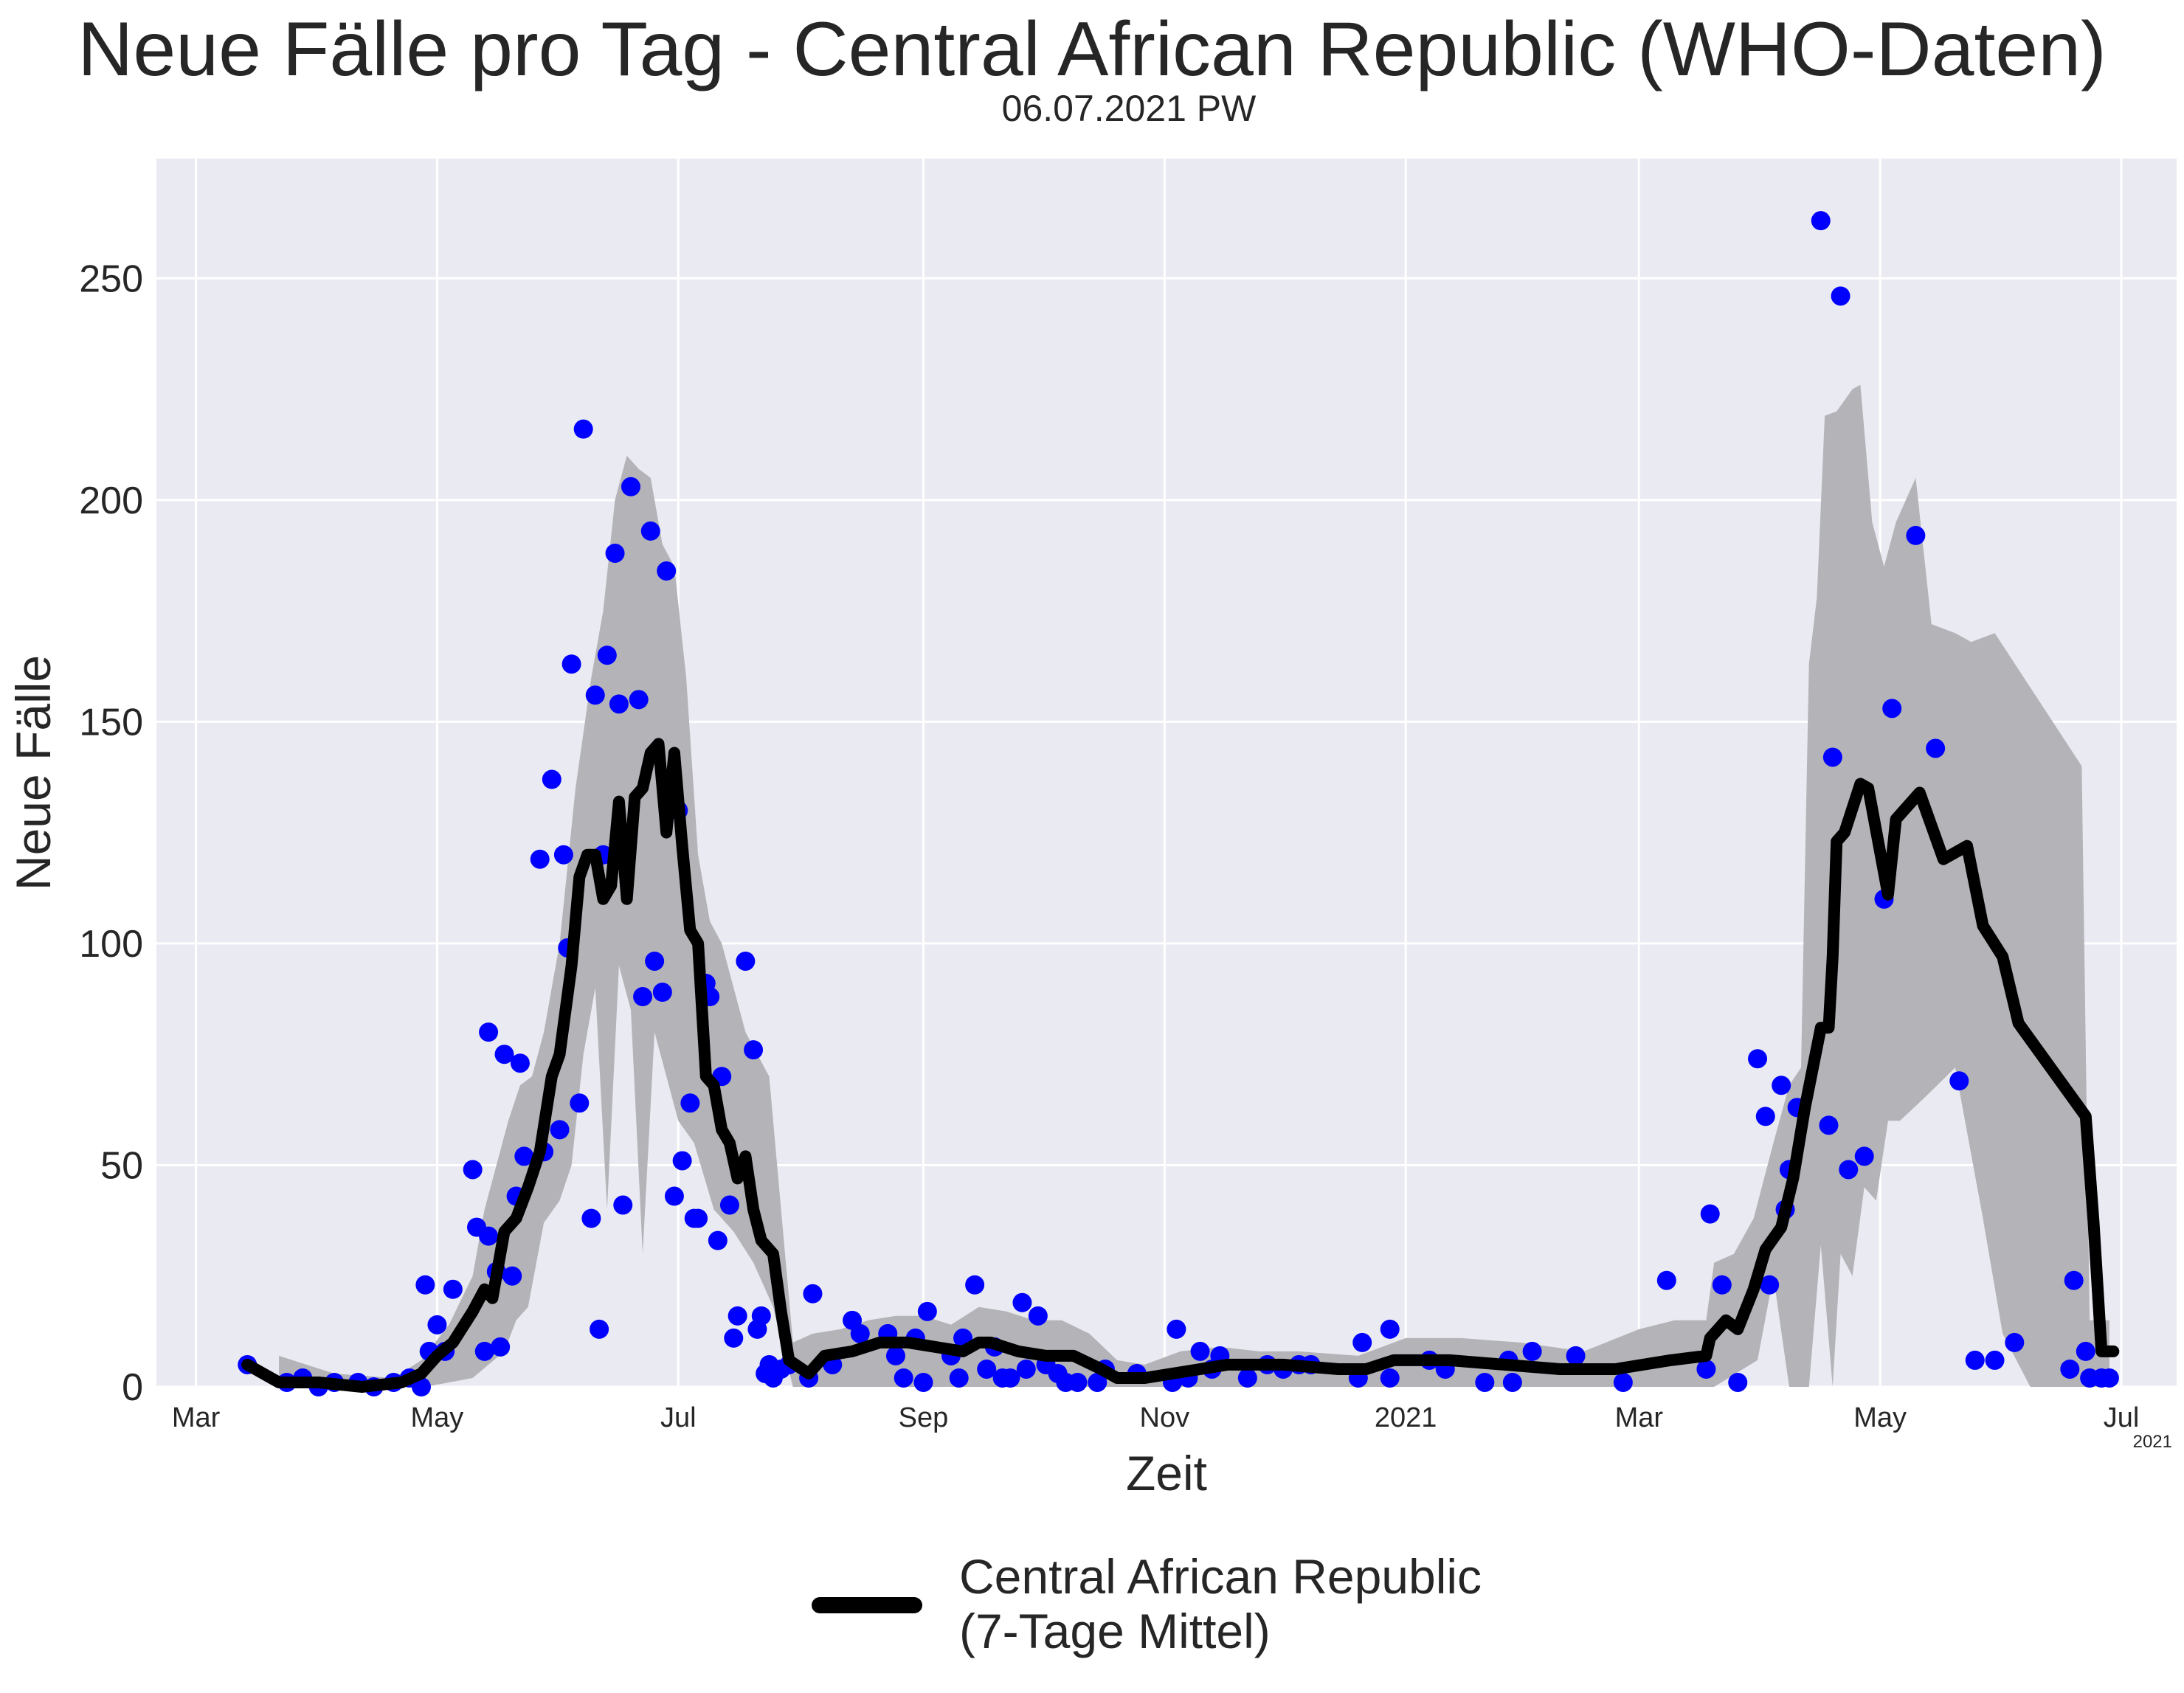 The image size is (2184, 1693). What do you see at coordinates (34, 772) in the screenshot?
I see `y-axis-label: Neue Fälle` at bounding box center [34, 772].